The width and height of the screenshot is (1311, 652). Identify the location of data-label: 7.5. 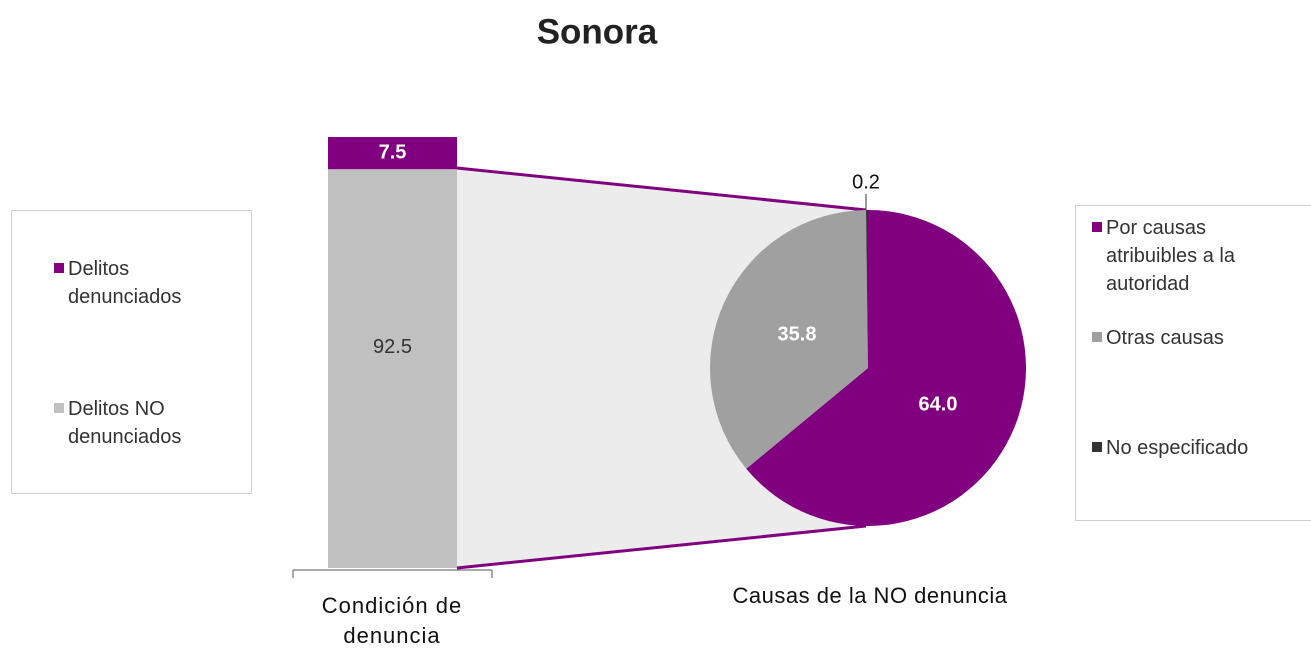
(393, 152).